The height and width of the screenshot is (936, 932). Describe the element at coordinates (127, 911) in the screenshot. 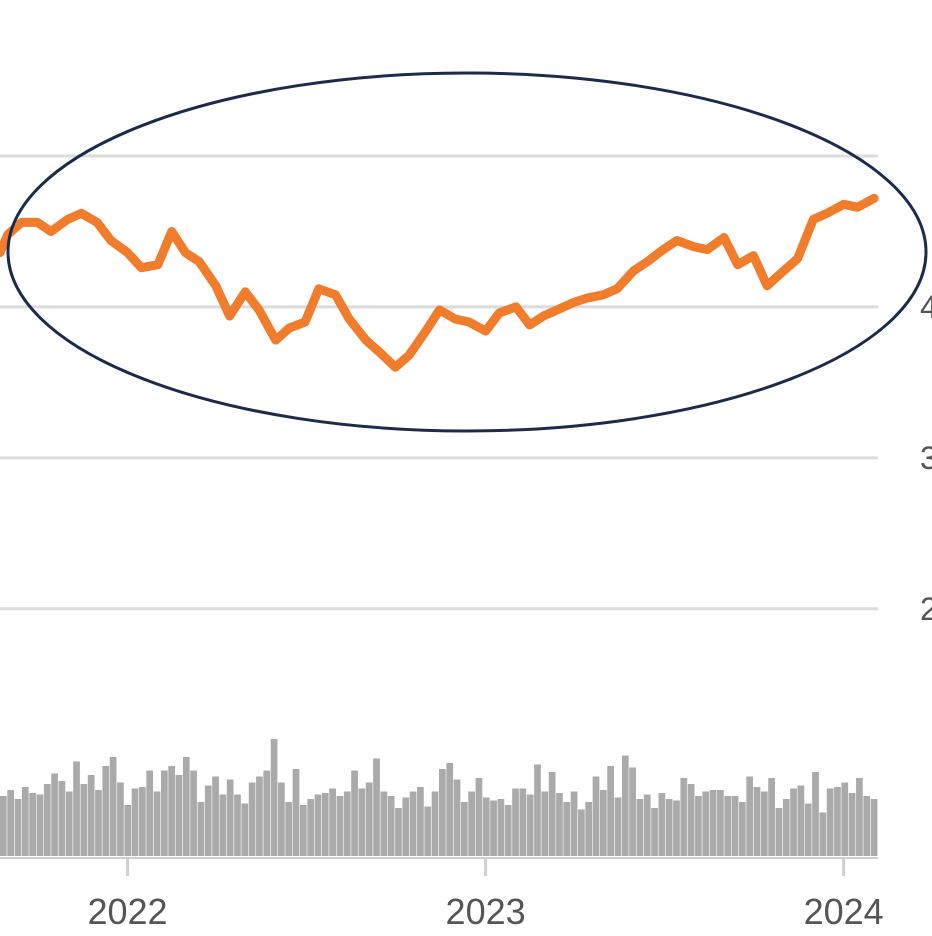

I see `x-tick-label: 2022` at that location.